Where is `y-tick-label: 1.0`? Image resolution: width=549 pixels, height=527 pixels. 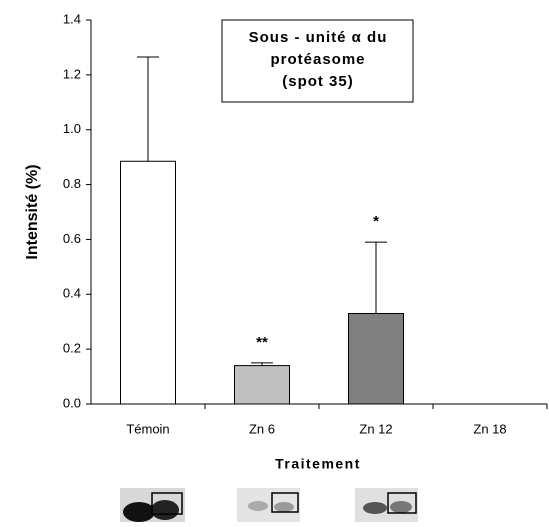 y-tick-label: 1.0 is located at coordinates (72, 128).